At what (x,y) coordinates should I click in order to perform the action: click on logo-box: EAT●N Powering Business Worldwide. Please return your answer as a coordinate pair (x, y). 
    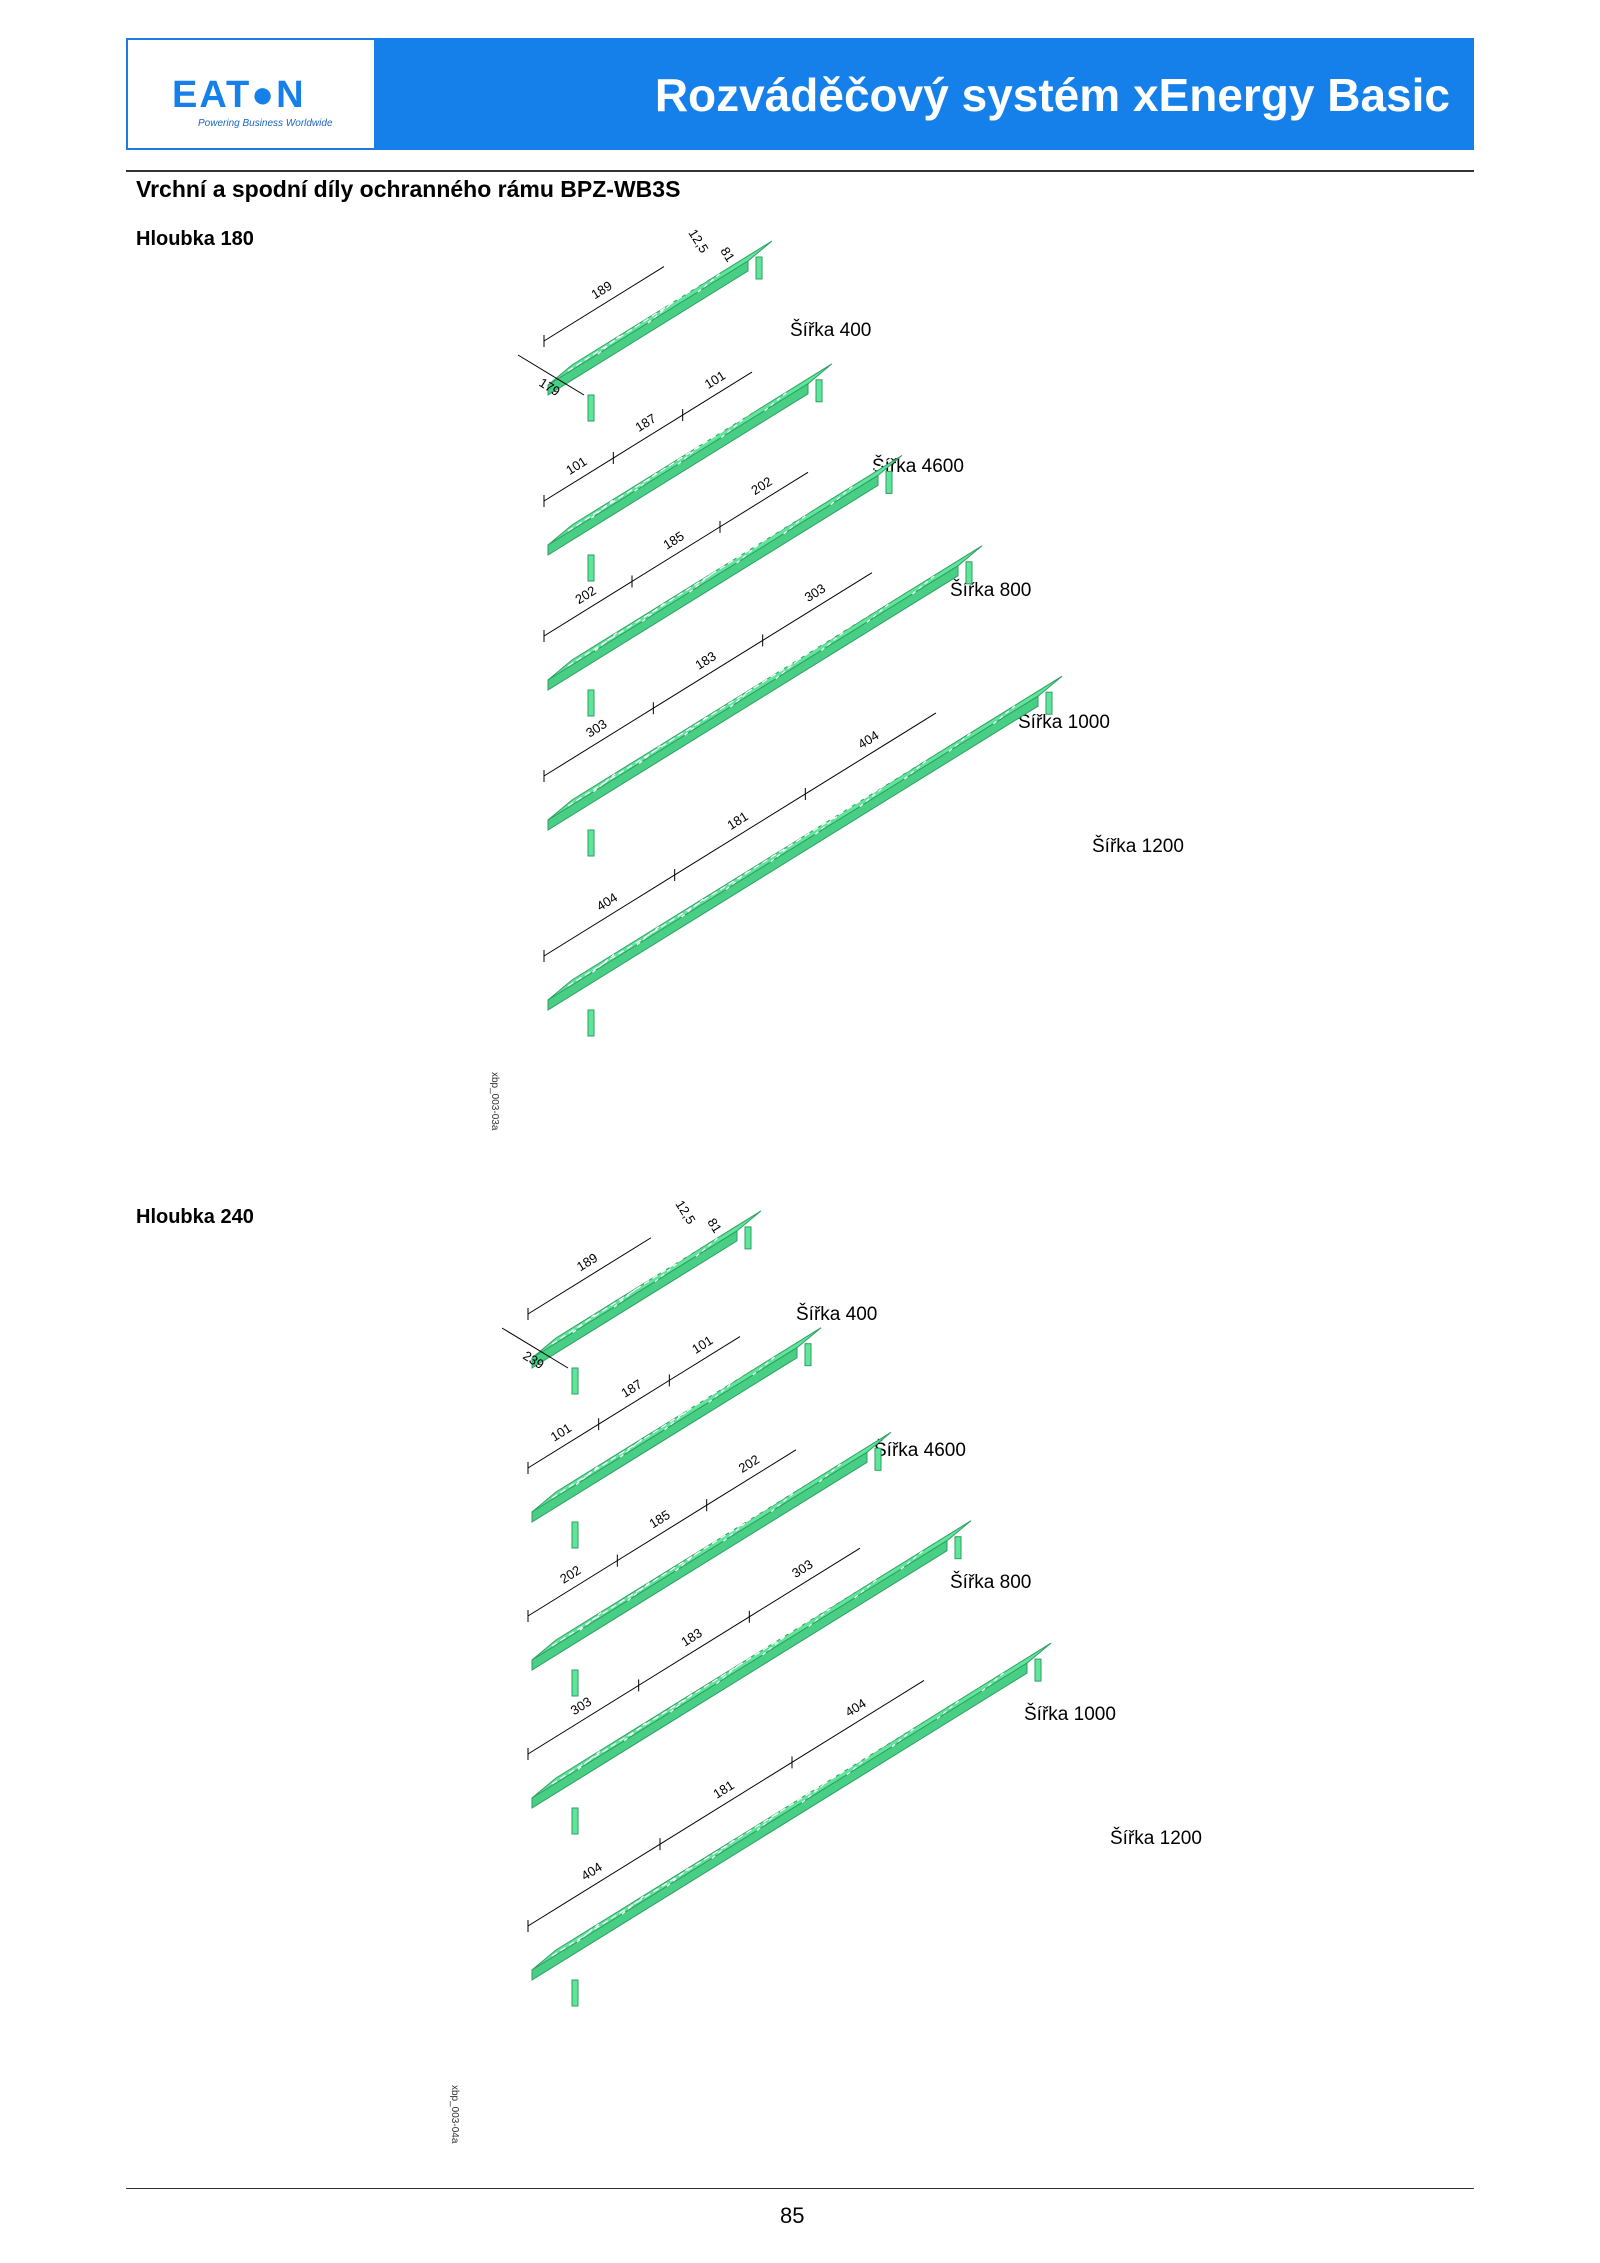
    Looking at the image, I should click on (250, 94).